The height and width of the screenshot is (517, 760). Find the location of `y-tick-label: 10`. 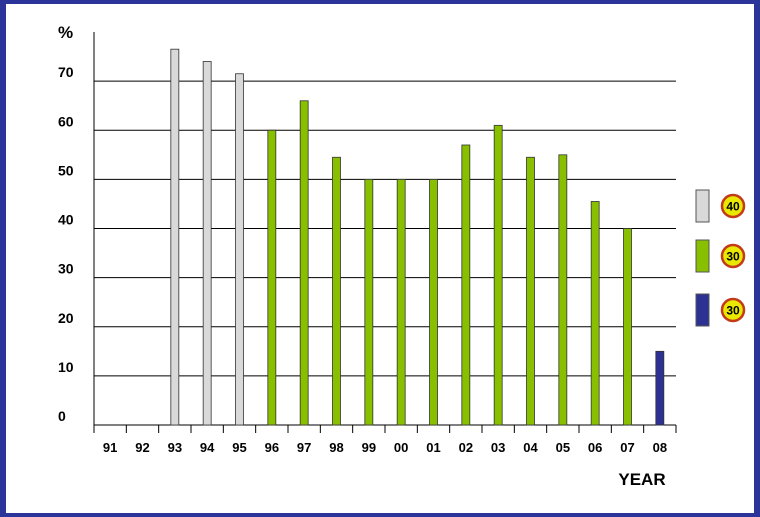

y-tick-label: 10 is located at coordinates (66, 367).